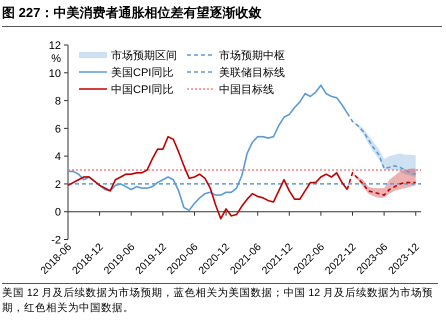 This screenshot has width=446, height=322. Describe the element at coordinates (57, 157) in the screenshot. I see `y-tick-label: 4` at that location.